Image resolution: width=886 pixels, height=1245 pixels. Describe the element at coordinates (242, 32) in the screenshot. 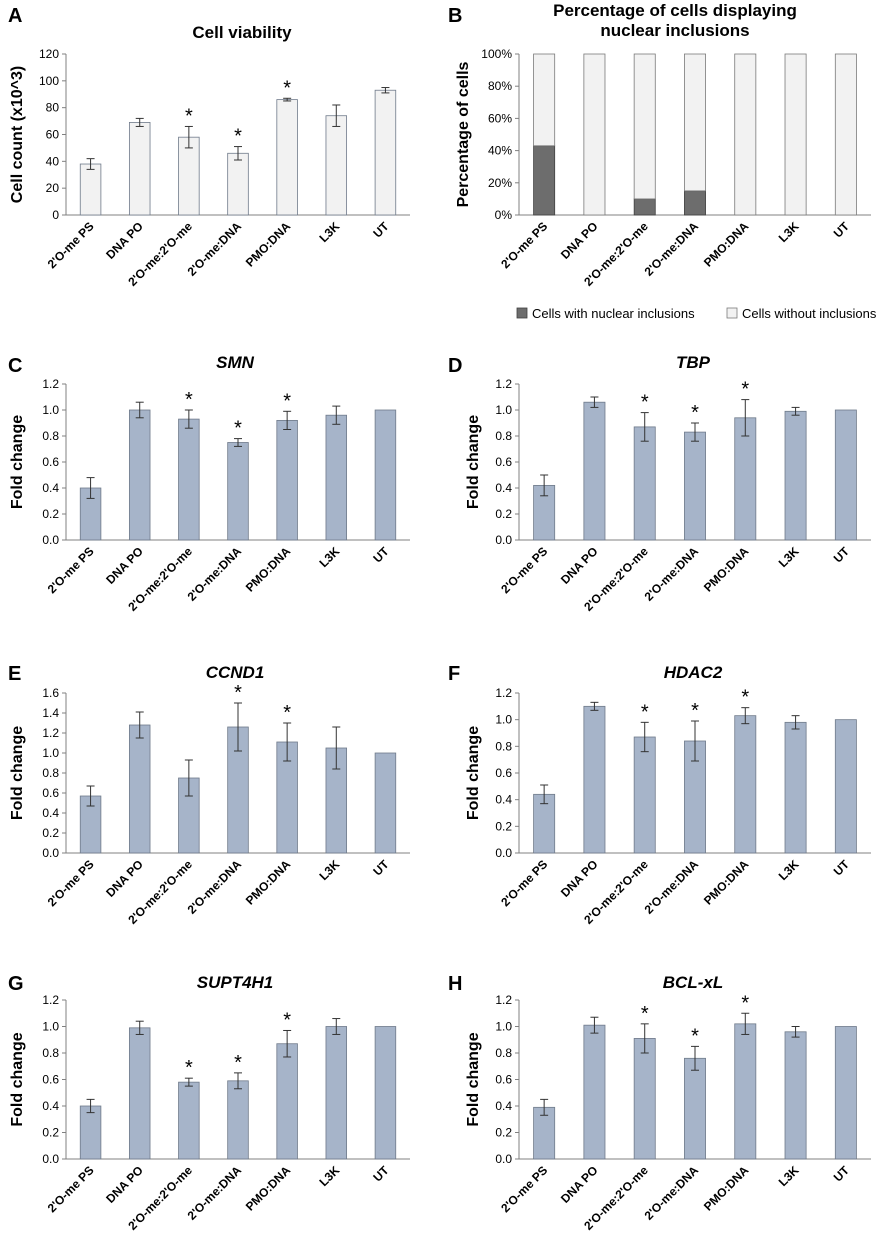

I see `chart-title: Cell viability` at that location.